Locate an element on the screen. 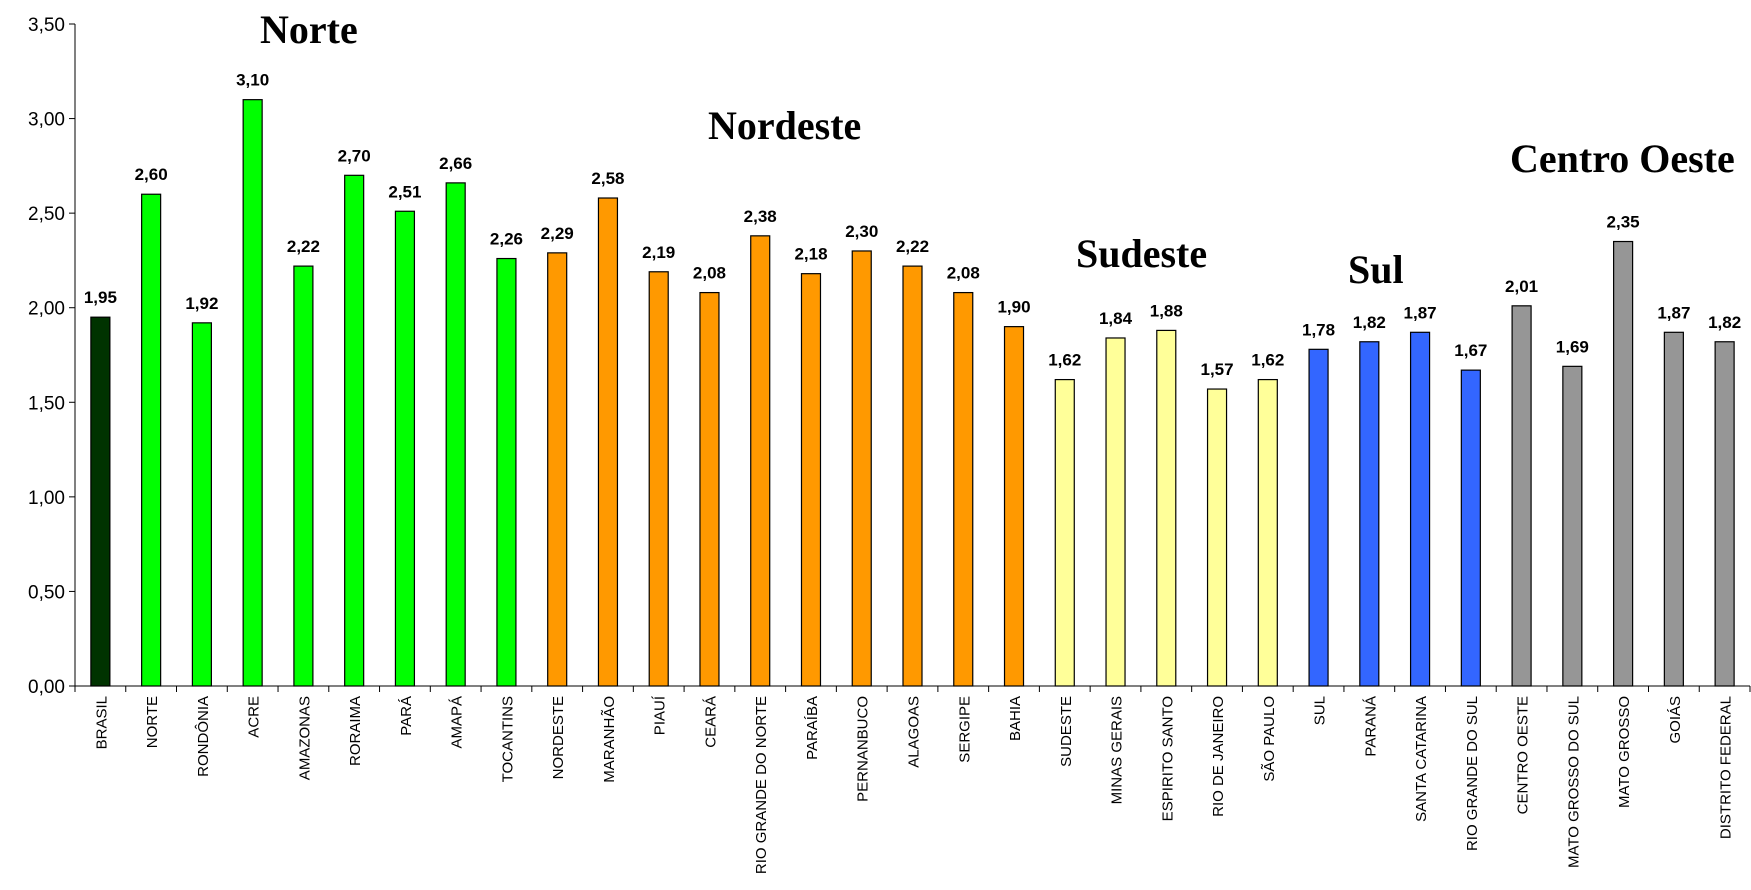 Image resolution: width=1751 pixels, height=890 pixels. data-label: 1,95 is located at coordinates (100, 297).